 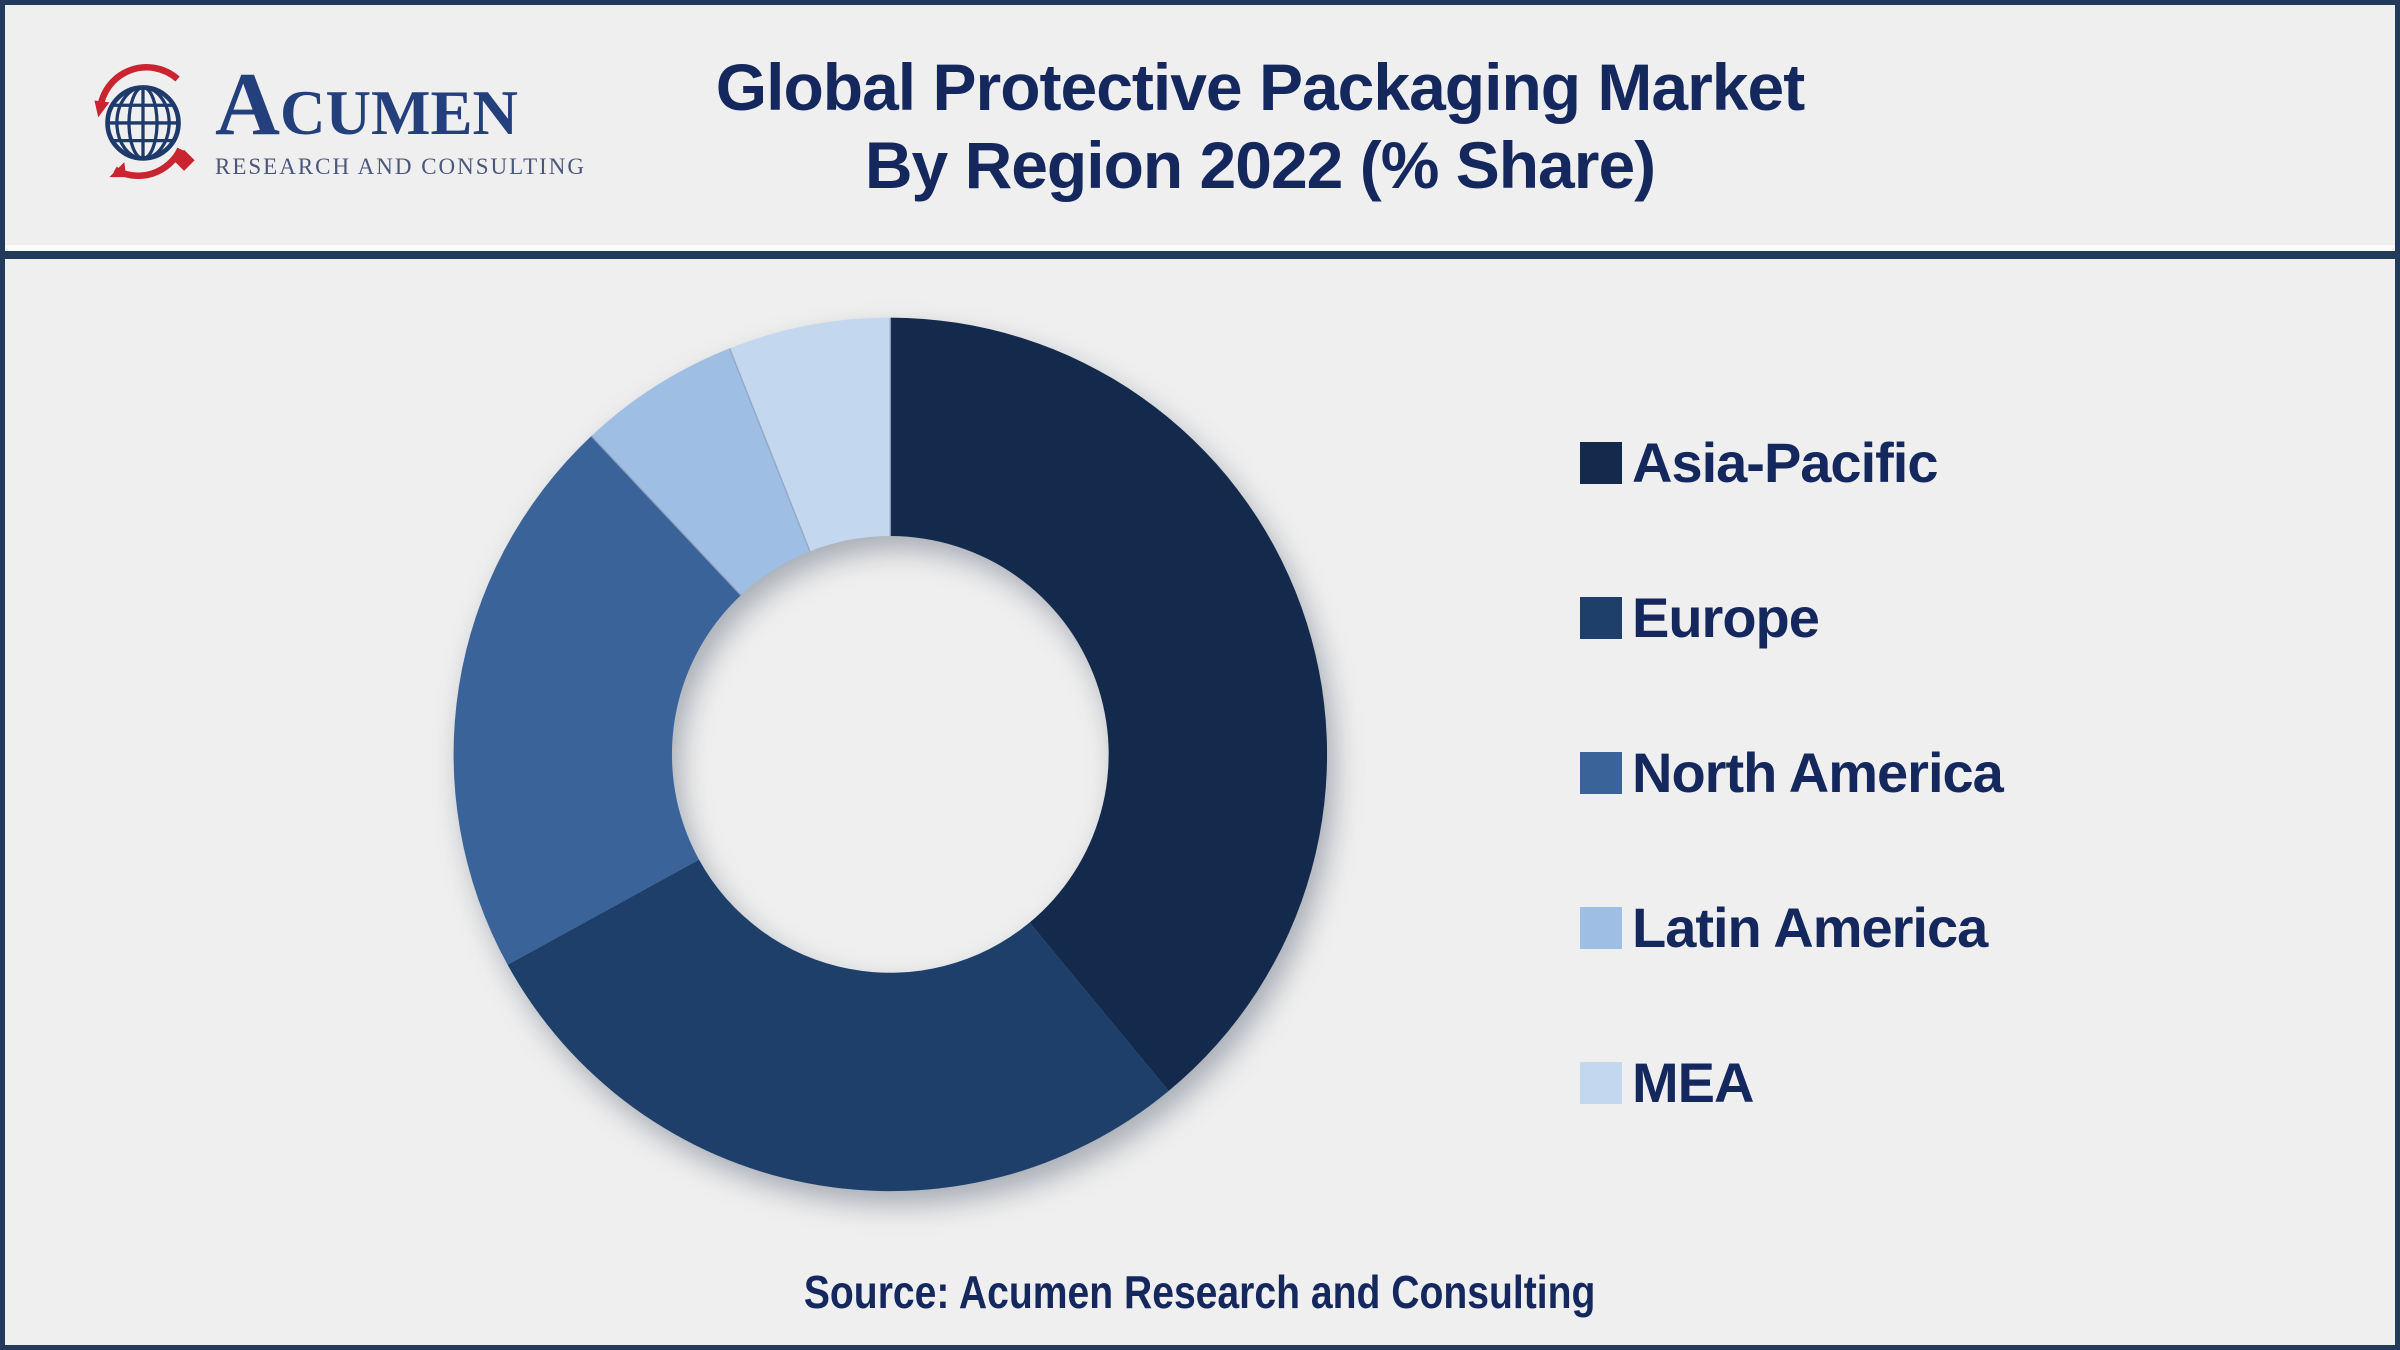 What do you see at coordinates (1693, 1082) in the screenshot?
I see `legend-label: MEA` at bounding box center [1693, 1082].